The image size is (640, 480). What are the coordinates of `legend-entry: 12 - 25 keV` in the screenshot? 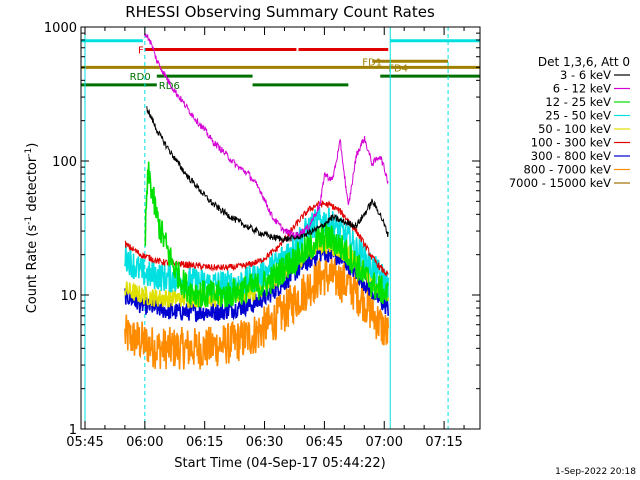 It's located at (578, 102).